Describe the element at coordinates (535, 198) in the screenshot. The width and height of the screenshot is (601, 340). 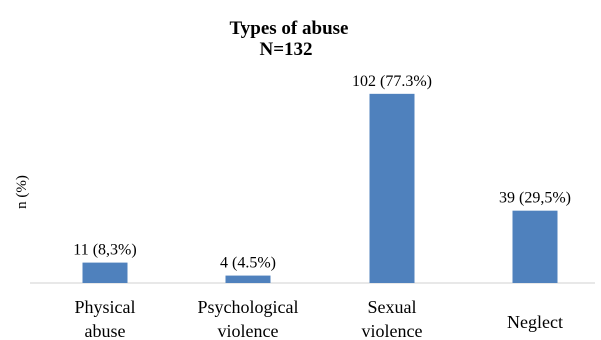
I see `data-label-3: 39 (29,5%)` at that location.